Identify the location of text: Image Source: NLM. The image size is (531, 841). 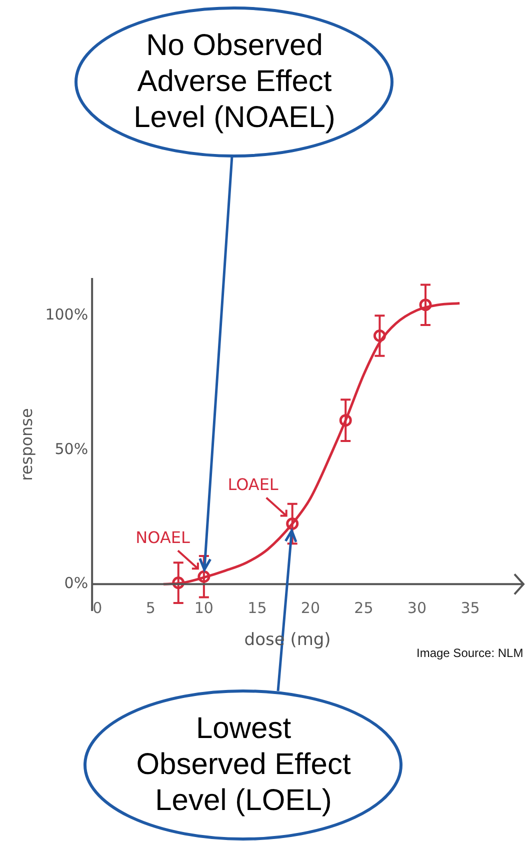
(470, 653).